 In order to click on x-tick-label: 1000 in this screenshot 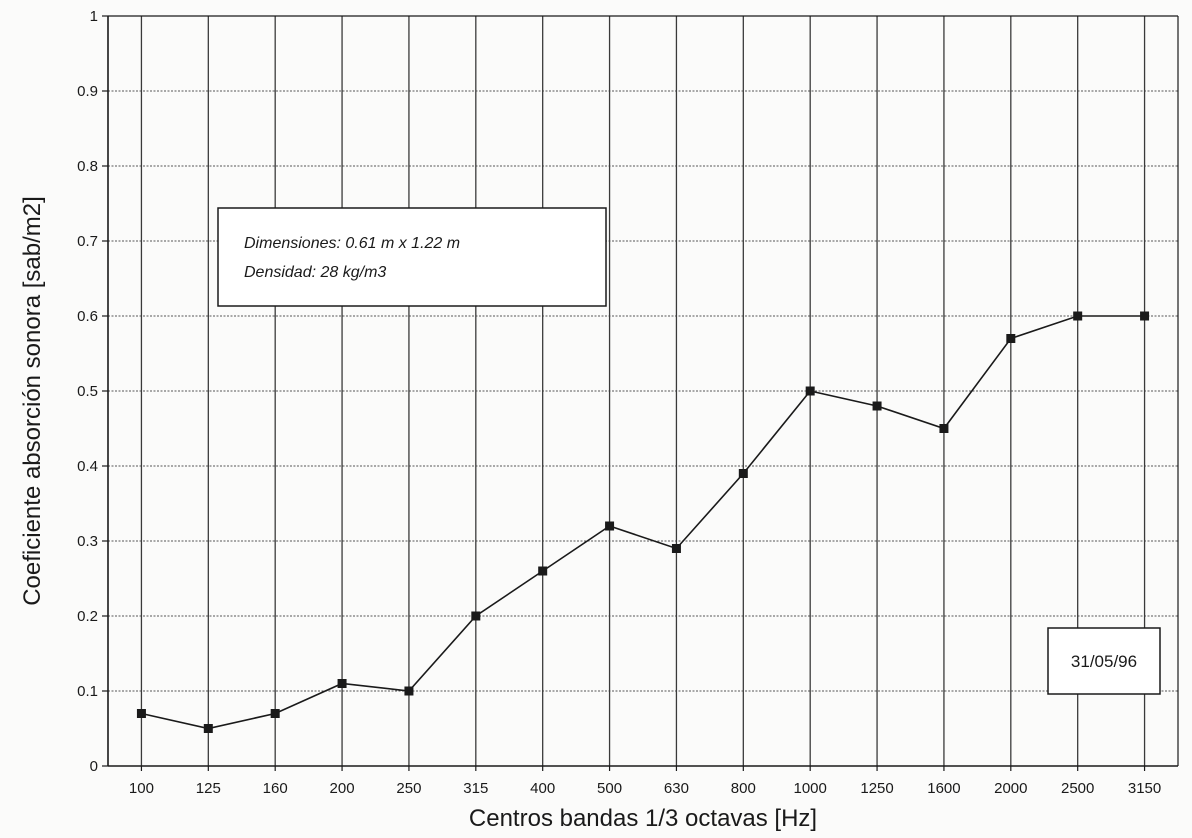, I will do `click(810, 788)`.